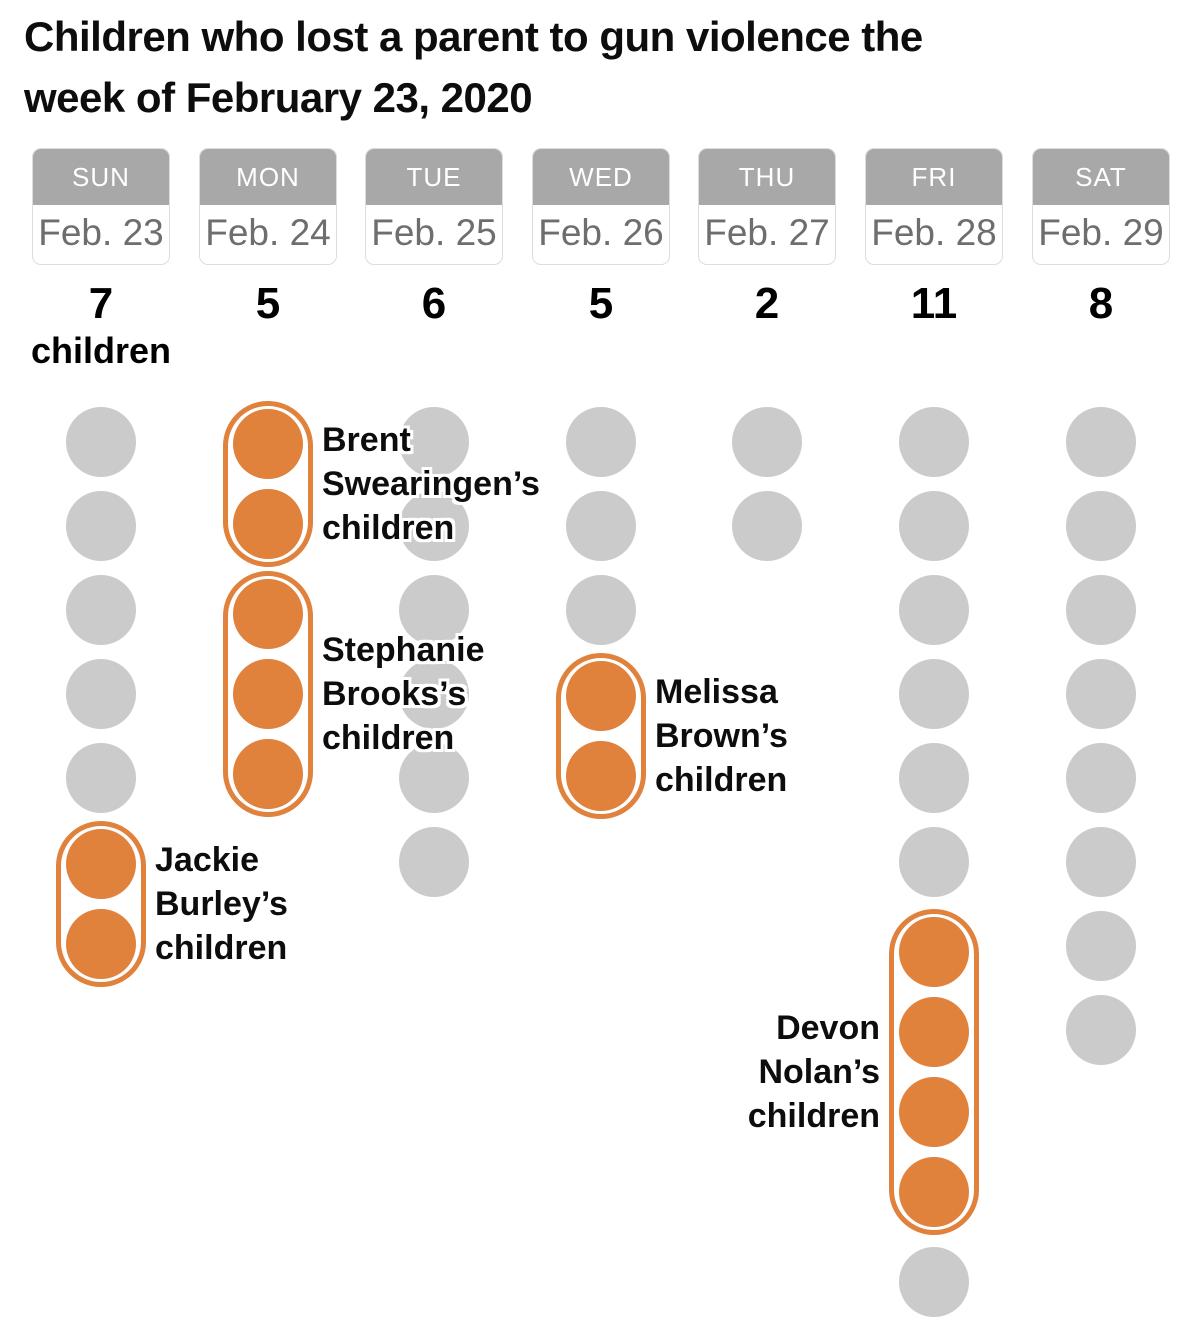  I want to click on group-label-line: Brooks’s, so click(394, 694).